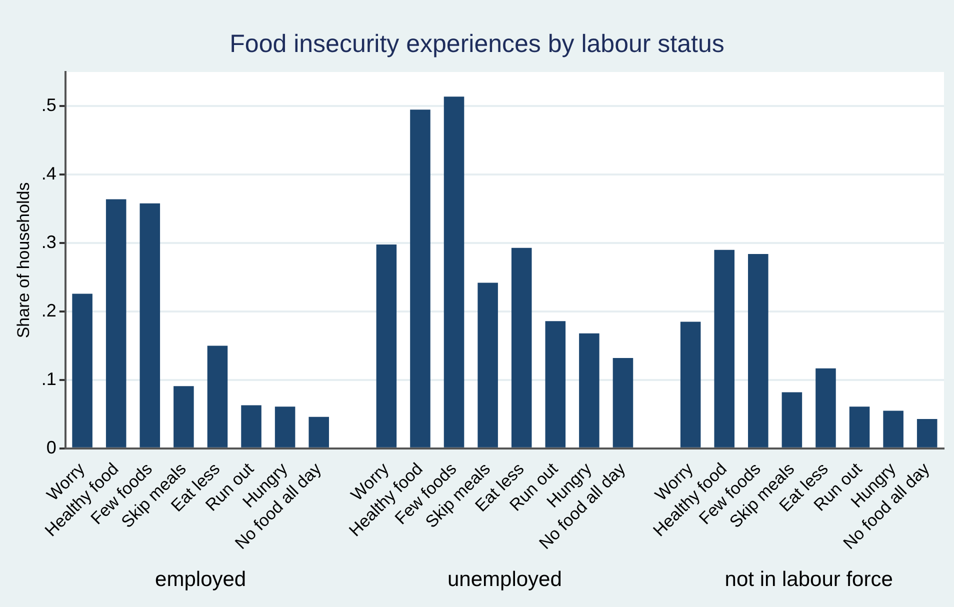 The height and width of the screenshot is (607, 954). Describe the element at coordinates (48, 310) in the screenshot. I see `y-tick-label: .2` at that location.